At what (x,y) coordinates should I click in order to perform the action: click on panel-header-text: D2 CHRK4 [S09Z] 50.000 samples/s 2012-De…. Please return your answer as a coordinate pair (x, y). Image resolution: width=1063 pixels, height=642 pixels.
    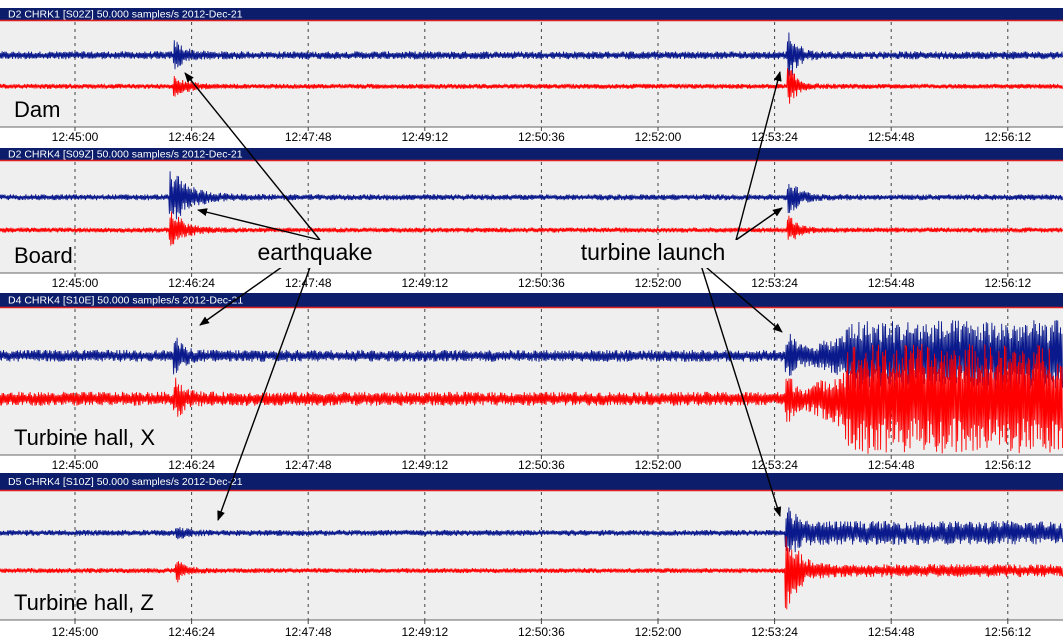
    Looking at the image, I should click on (125, 154).